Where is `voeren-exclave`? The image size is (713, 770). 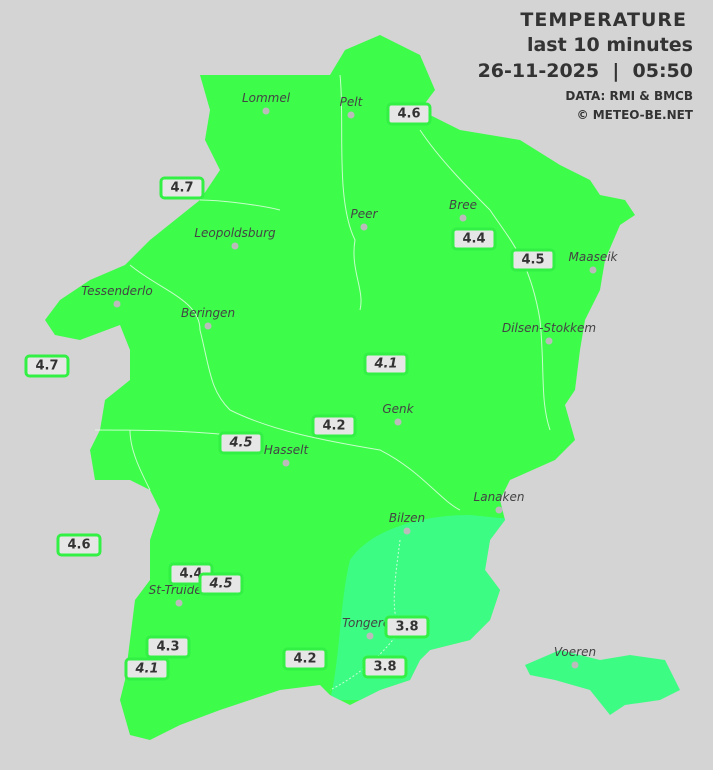 voeren-exclave is located at coordinates (602, 682).